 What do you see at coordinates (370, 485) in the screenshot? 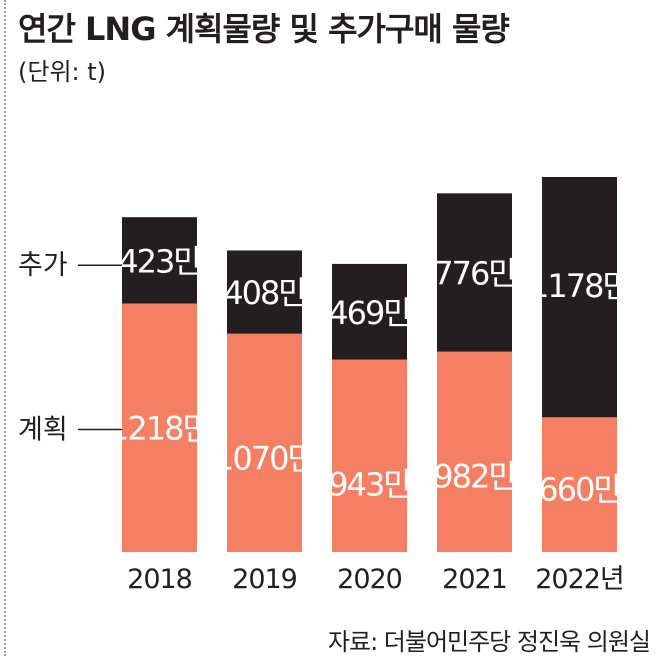
I see `label-planned-2020: 943만` at bounding box center [370, 485].